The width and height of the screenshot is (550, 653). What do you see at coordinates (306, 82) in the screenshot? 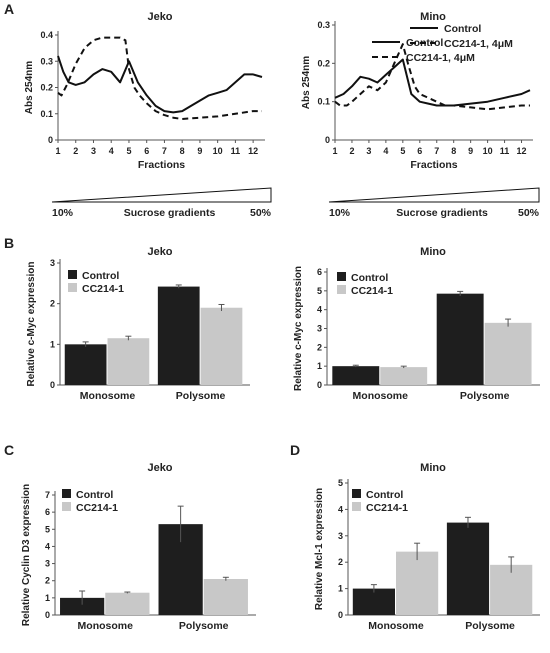
I see `y-axis-label: Abs 254nm` at bounding box center [306, 82].